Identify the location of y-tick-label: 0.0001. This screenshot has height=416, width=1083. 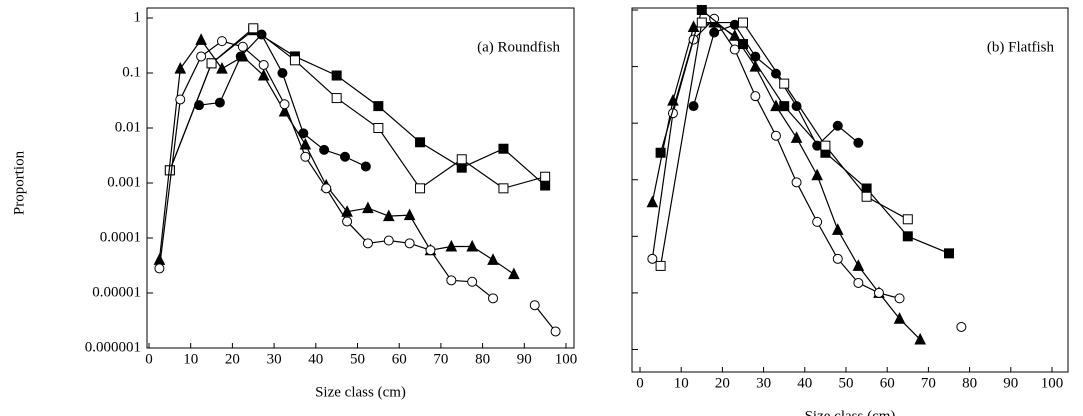
(120, 237).